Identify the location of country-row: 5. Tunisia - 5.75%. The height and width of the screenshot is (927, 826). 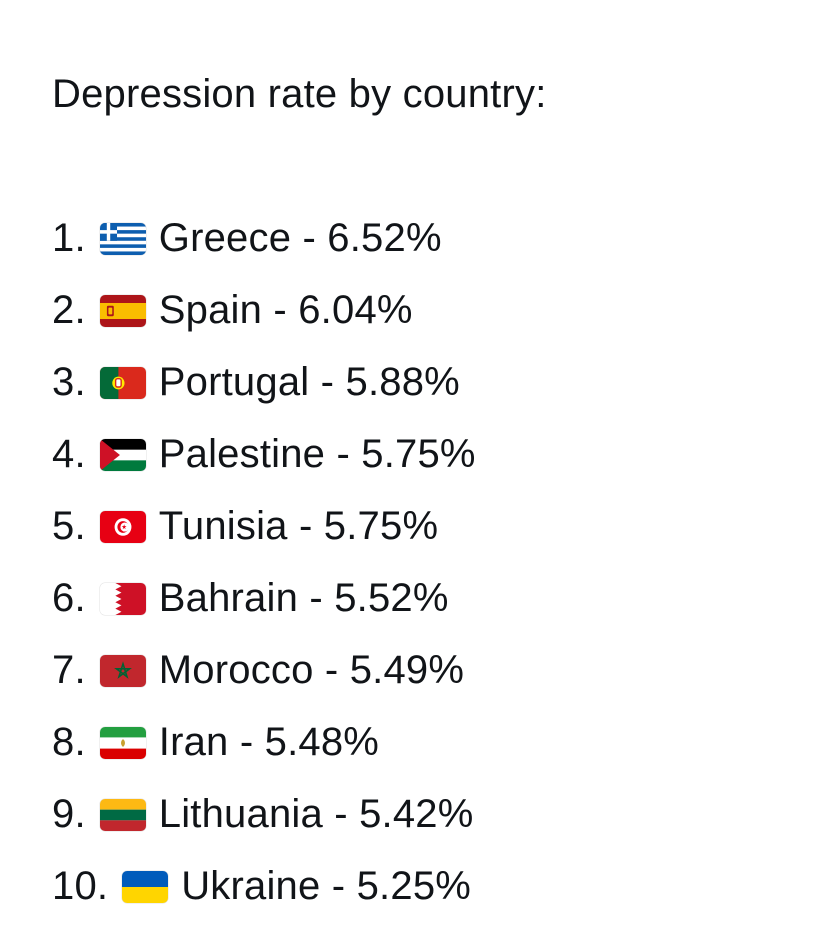
(424, 526).